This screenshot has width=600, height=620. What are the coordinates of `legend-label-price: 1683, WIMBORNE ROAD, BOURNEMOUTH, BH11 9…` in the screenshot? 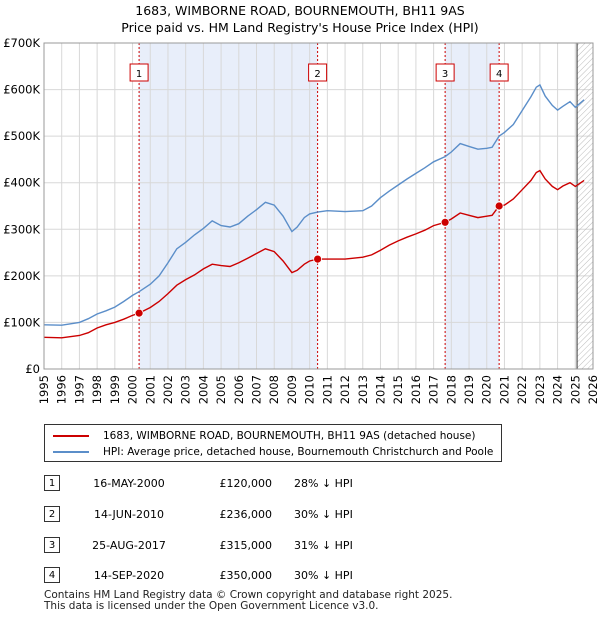 It's located at (289, 436).